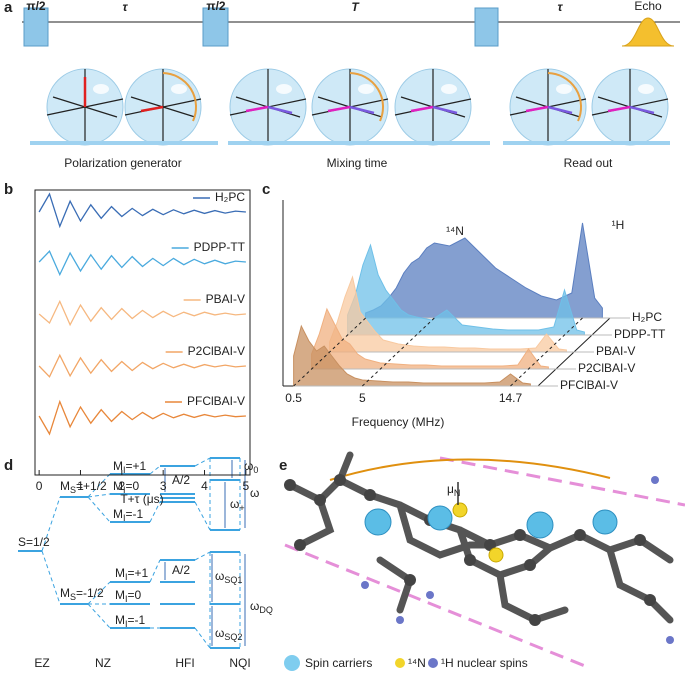  I want to click on stage-label: Polarization generator, so click(122, 163).